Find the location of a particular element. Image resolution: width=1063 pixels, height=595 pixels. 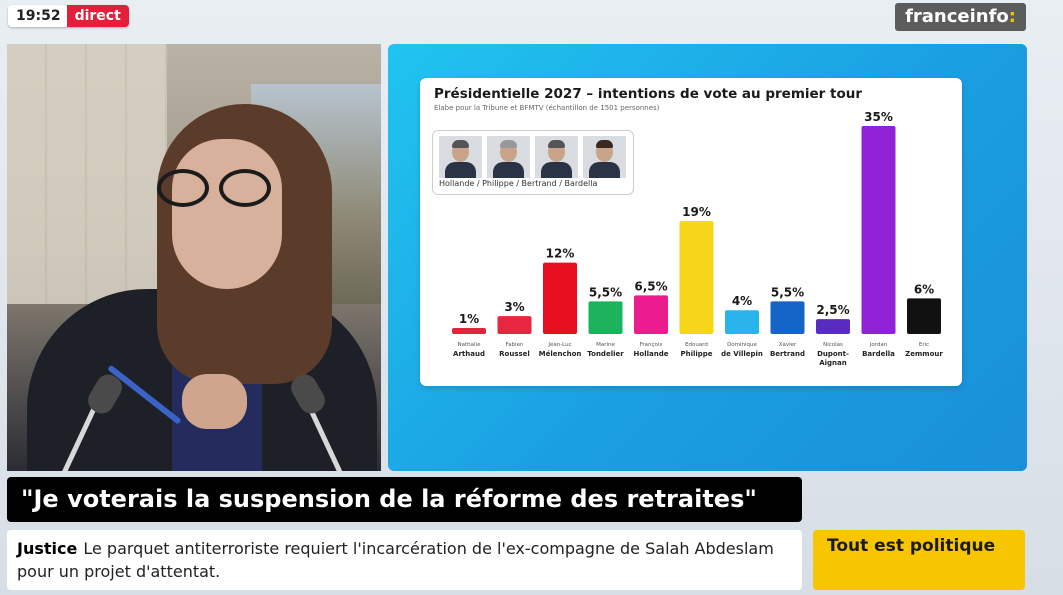

candidate-first-name: Jean-Luc is located at coordinates (559, 345).